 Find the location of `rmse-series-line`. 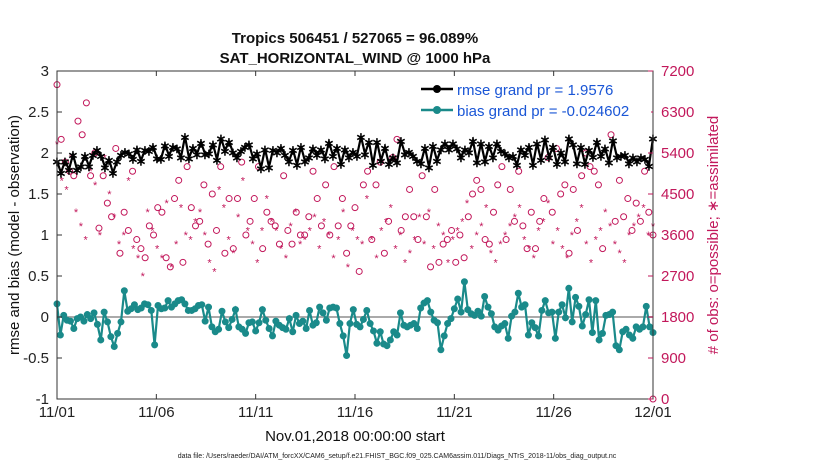

rmse-series-line is located at coordinates (355, 156).